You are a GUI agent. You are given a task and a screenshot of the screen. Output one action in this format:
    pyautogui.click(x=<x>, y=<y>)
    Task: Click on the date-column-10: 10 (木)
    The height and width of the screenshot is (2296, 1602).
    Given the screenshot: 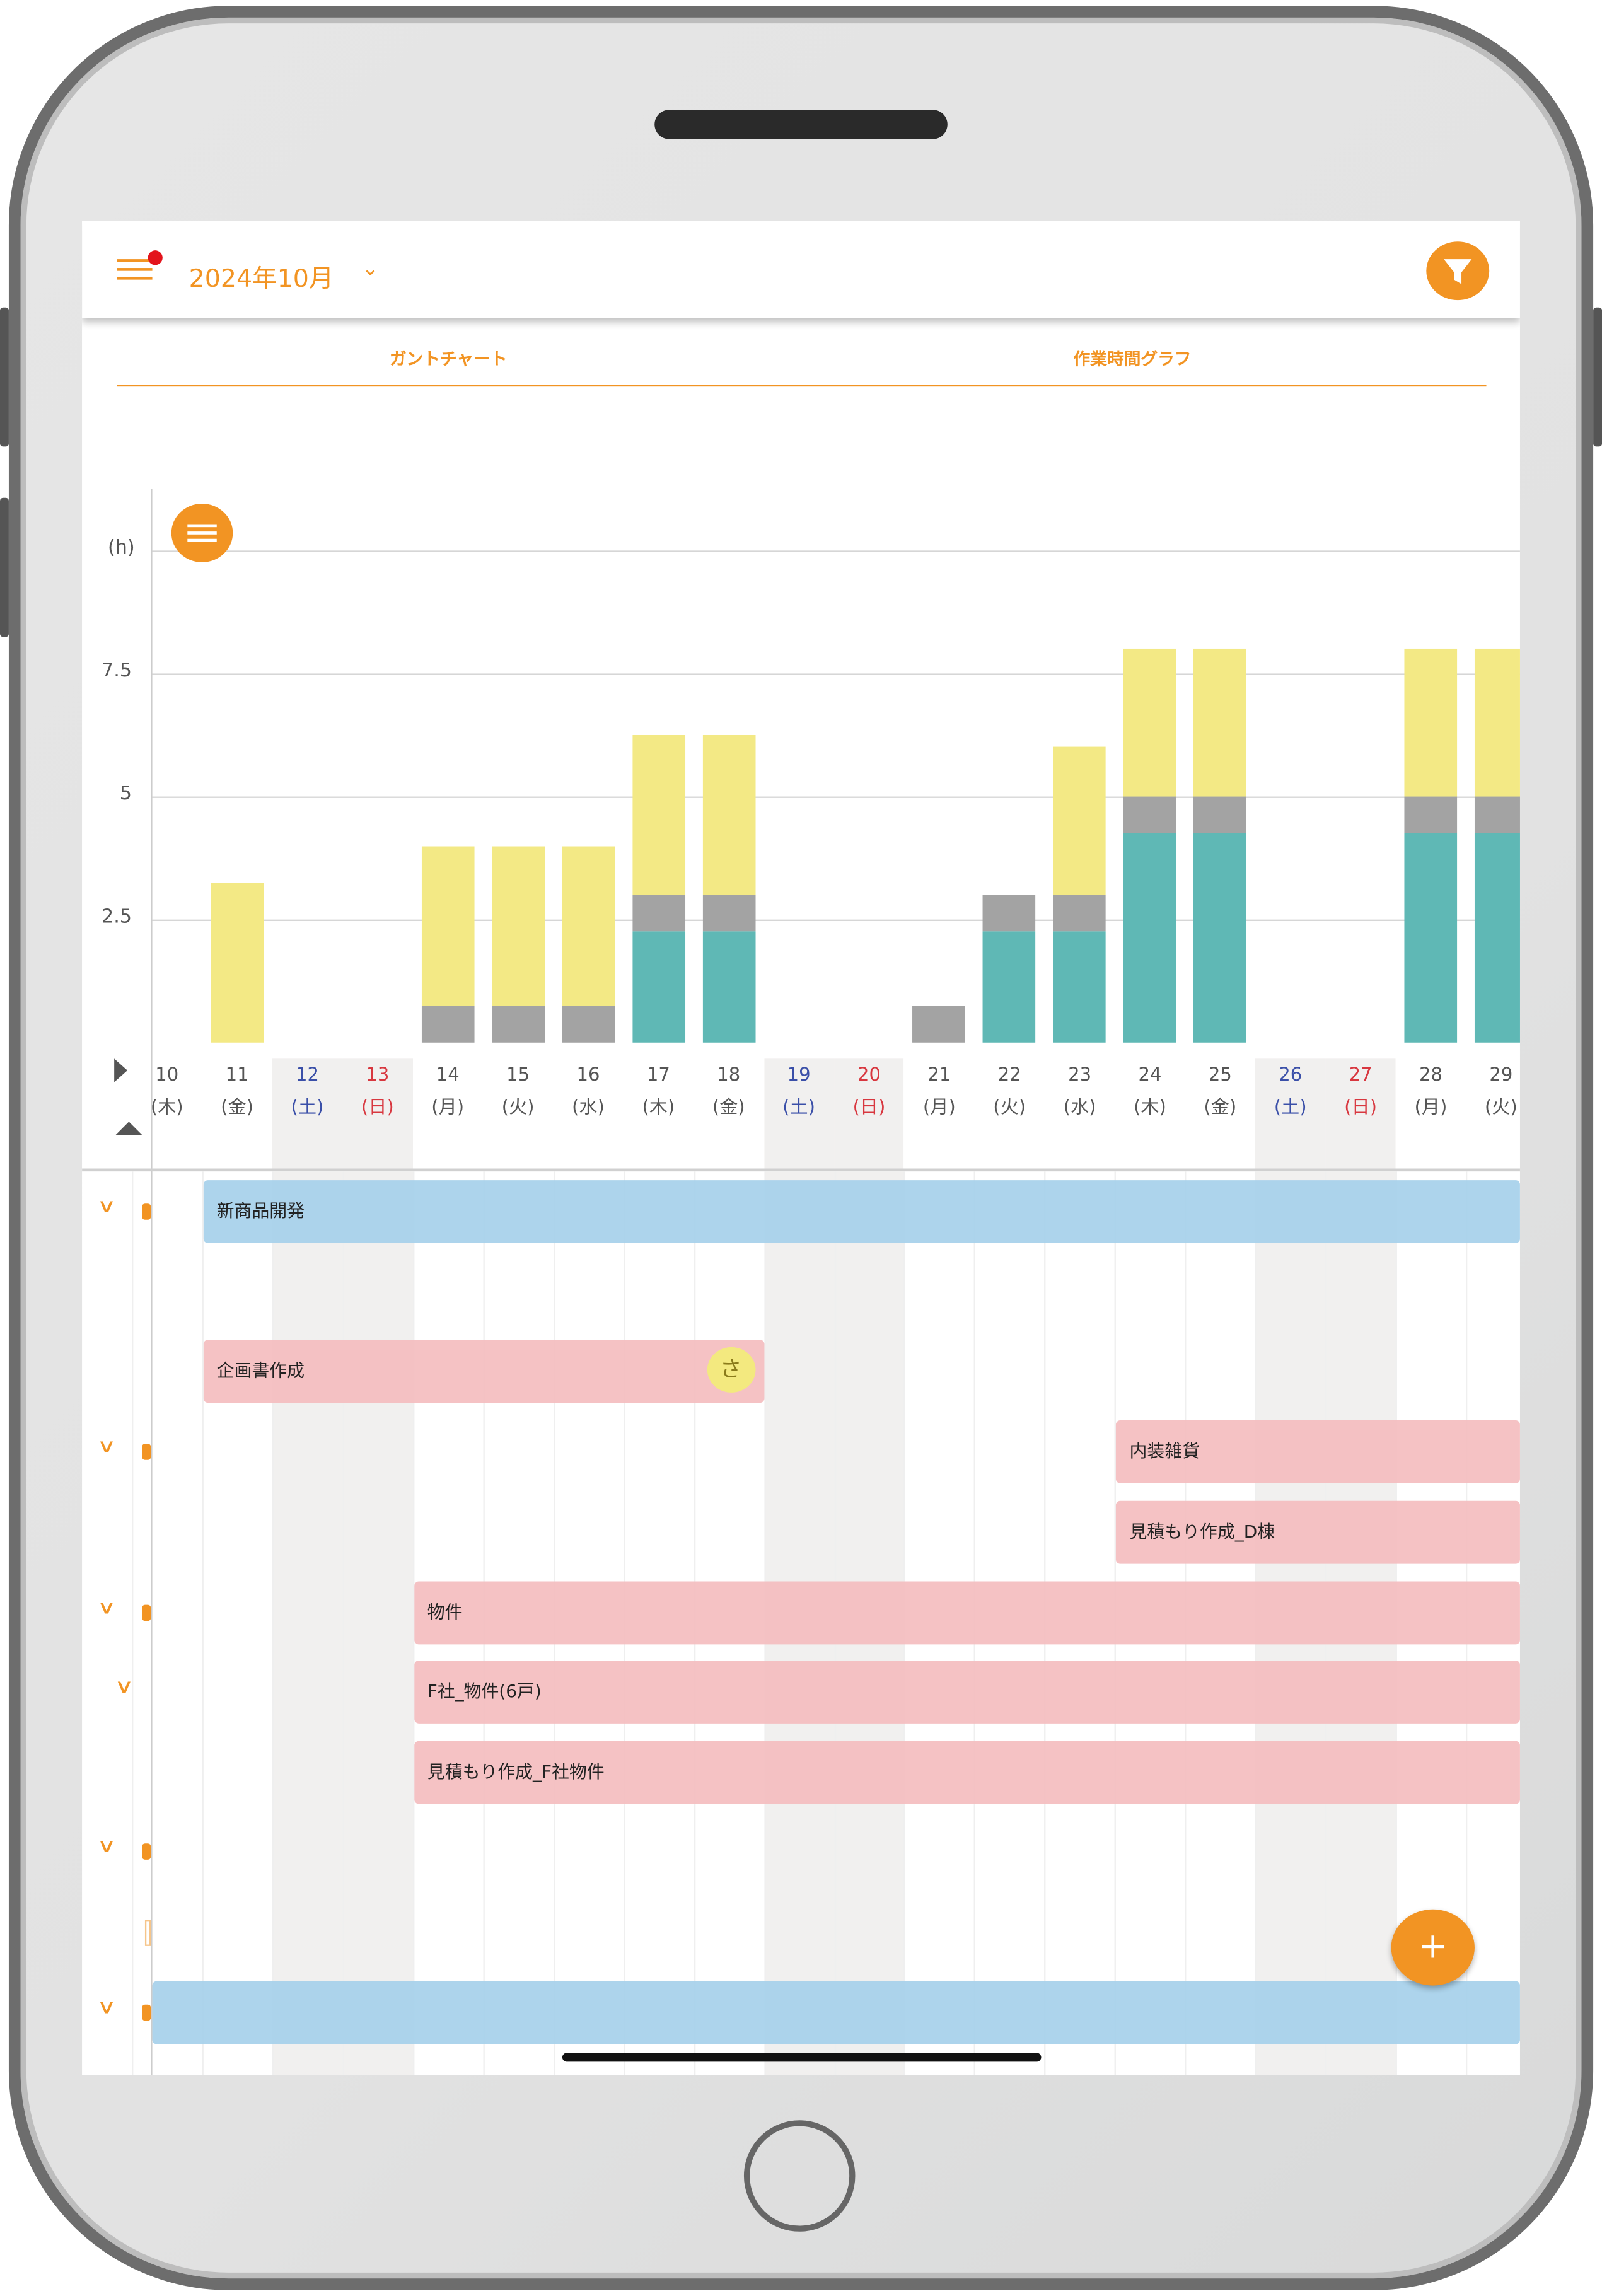 What is the action you would take?
    pyautogui.click(x=167, y=1114)
    